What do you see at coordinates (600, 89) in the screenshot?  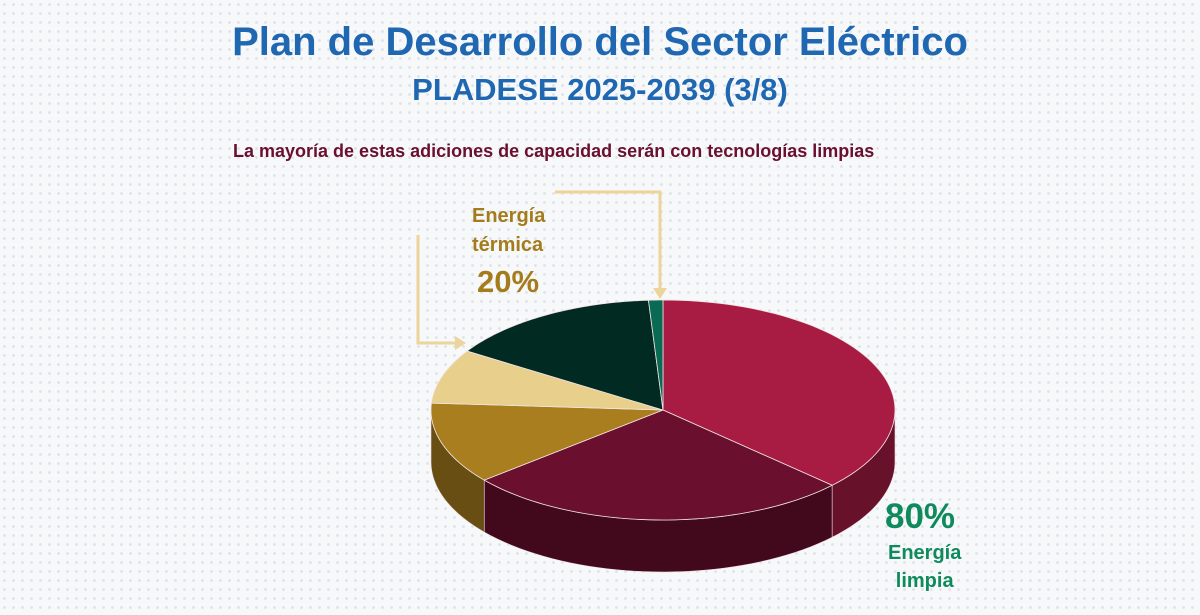 I see `page-subtitle: PLADESE 2025-2039 (3/8)` at bounding box center [600, 89].